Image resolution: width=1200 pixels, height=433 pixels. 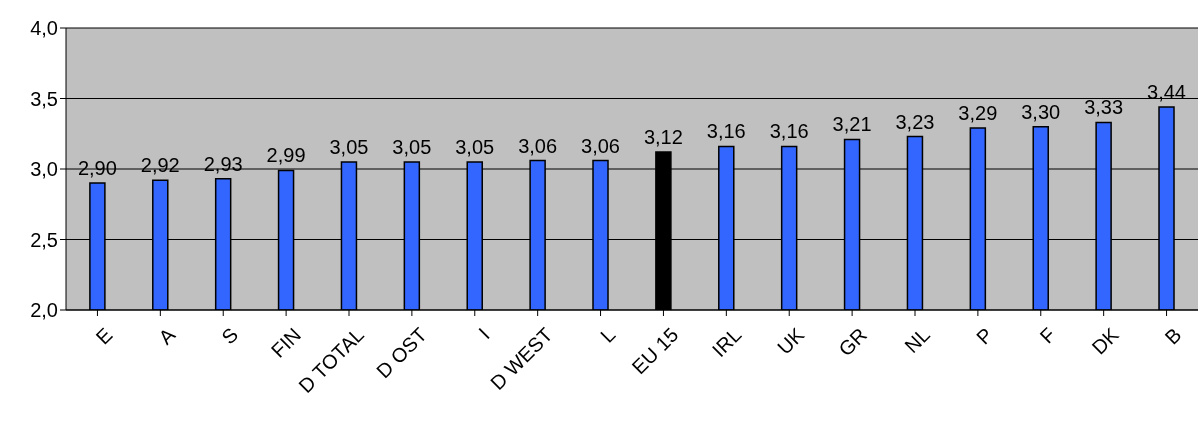 What do you see at coordinates (44, 169) in the screenshot?
I see `y-tick-label: 3,0` at bounding box center [44, 169].